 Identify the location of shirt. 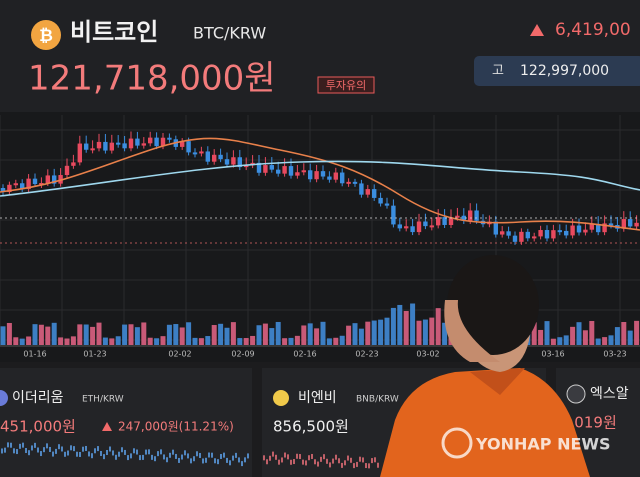
(485, 422).